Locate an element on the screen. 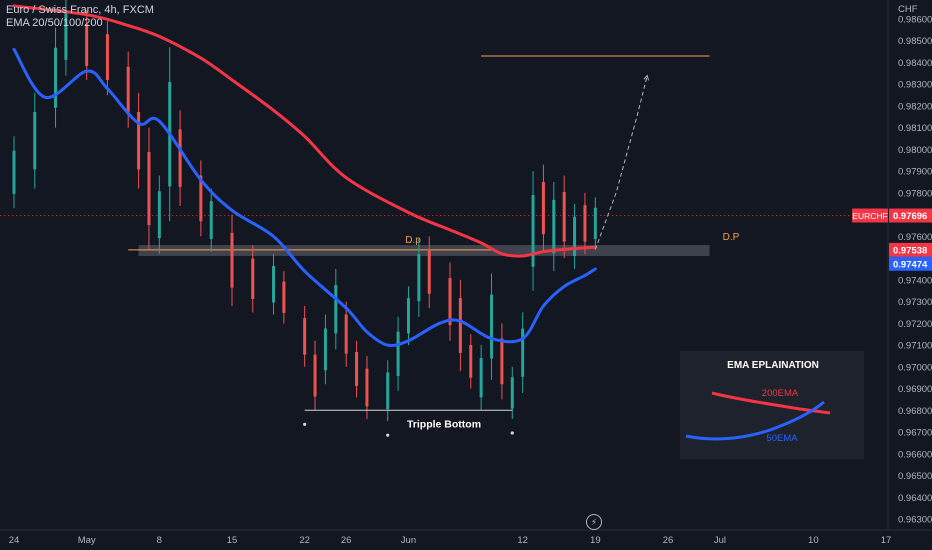 The height and width of the screenshot is (550, 932). time-tick-label: Jul is located at coordinates (720, 540).